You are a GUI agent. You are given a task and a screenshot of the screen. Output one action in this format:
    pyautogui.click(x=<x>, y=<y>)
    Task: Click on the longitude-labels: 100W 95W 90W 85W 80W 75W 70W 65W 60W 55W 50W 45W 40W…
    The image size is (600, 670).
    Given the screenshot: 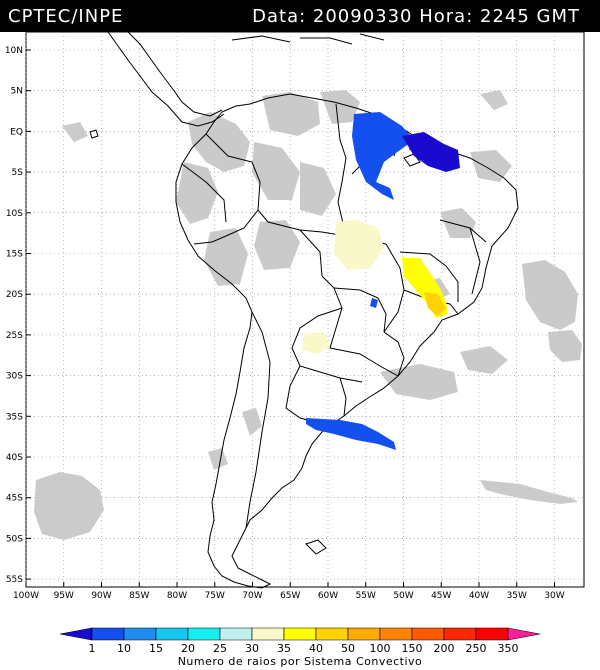 What is the action you would take?
    pyautogui.click(x=289, y=596)
    